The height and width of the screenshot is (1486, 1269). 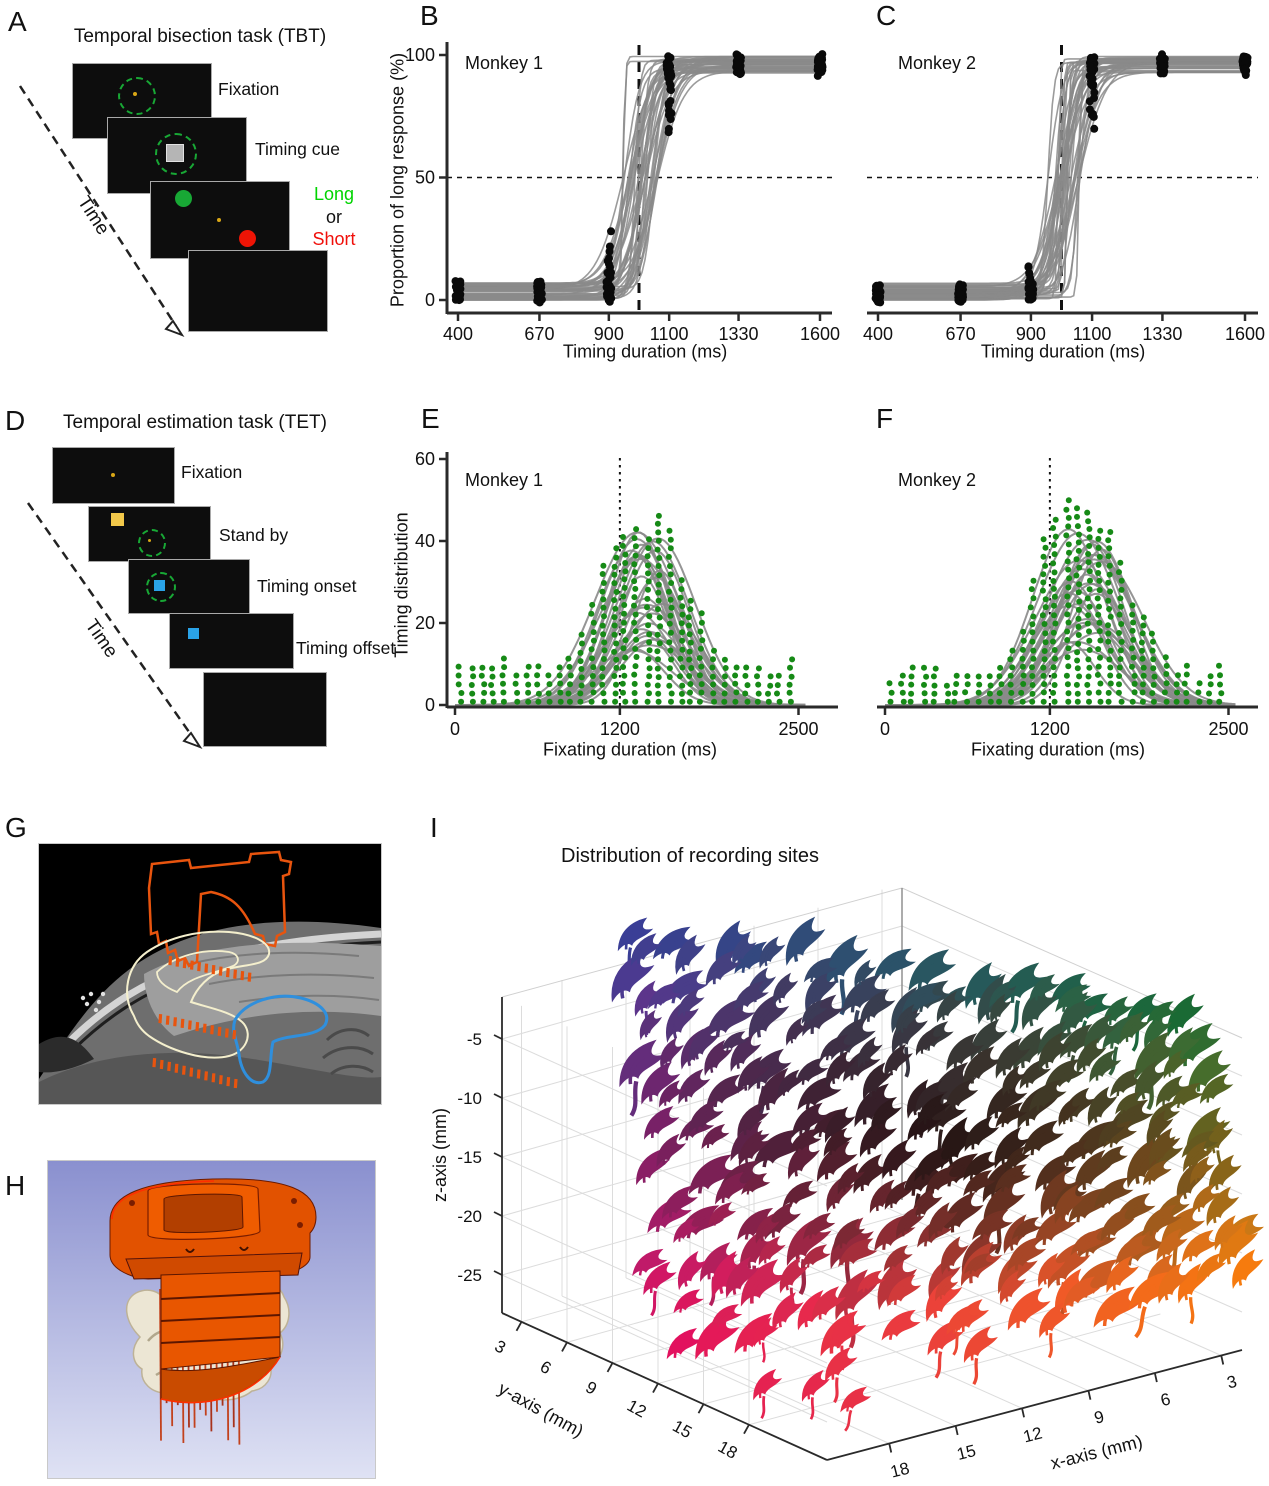 What do you see at coordinates (886, 15) in the screenshot?
I see `panel-c-letter: C` at bounding box center [886, 15].